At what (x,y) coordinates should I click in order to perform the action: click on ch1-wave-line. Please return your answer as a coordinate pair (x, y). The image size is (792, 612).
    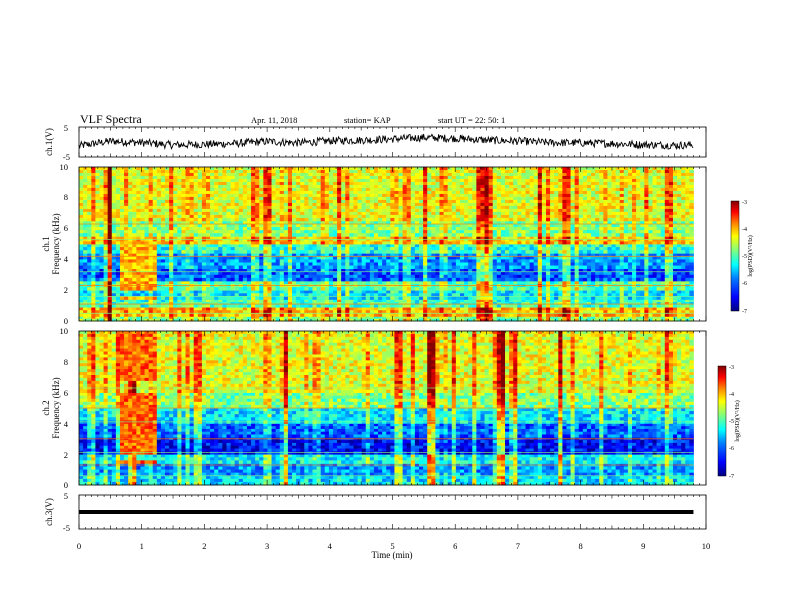
    Looking at the image, I should click on (386, 142).